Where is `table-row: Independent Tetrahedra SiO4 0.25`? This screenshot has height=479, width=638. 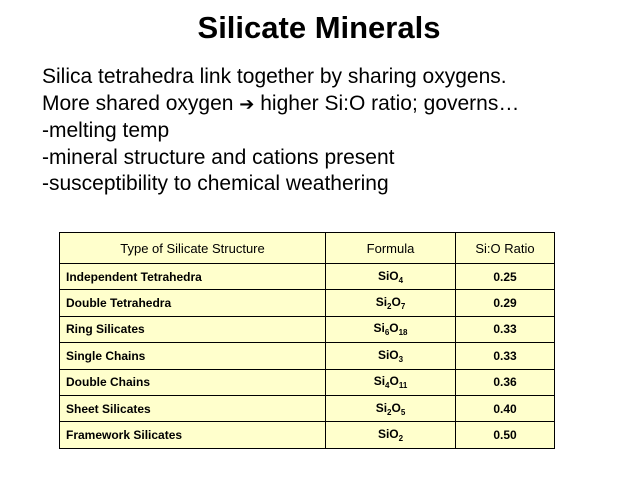 table-row: Independent Tetrahedra SiO4 0.25 is located at coordinates (307, 276).